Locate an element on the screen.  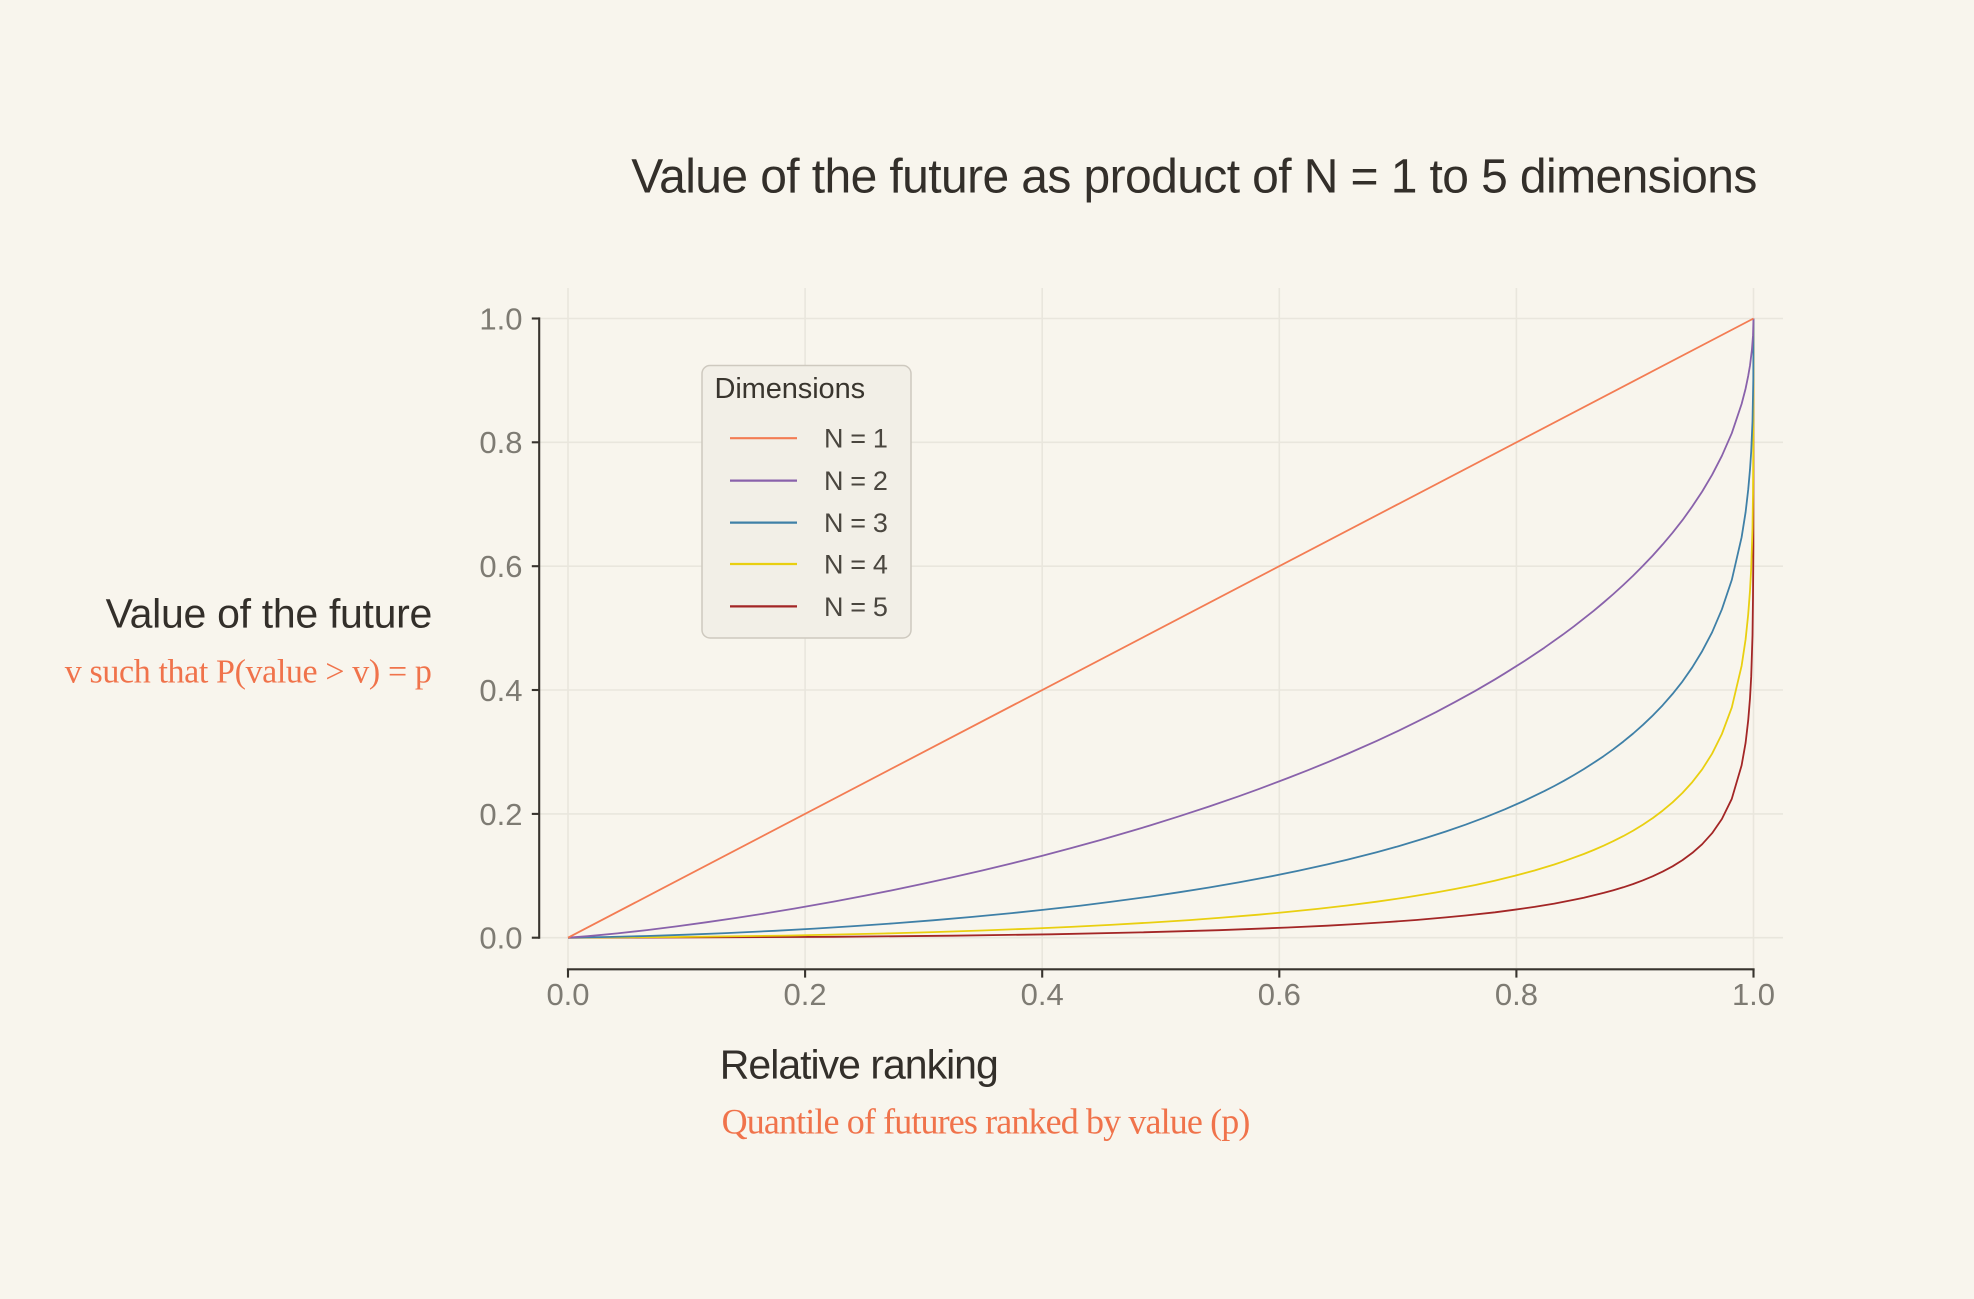
svg-text: N = 4 is located at coordinates (856, 565).